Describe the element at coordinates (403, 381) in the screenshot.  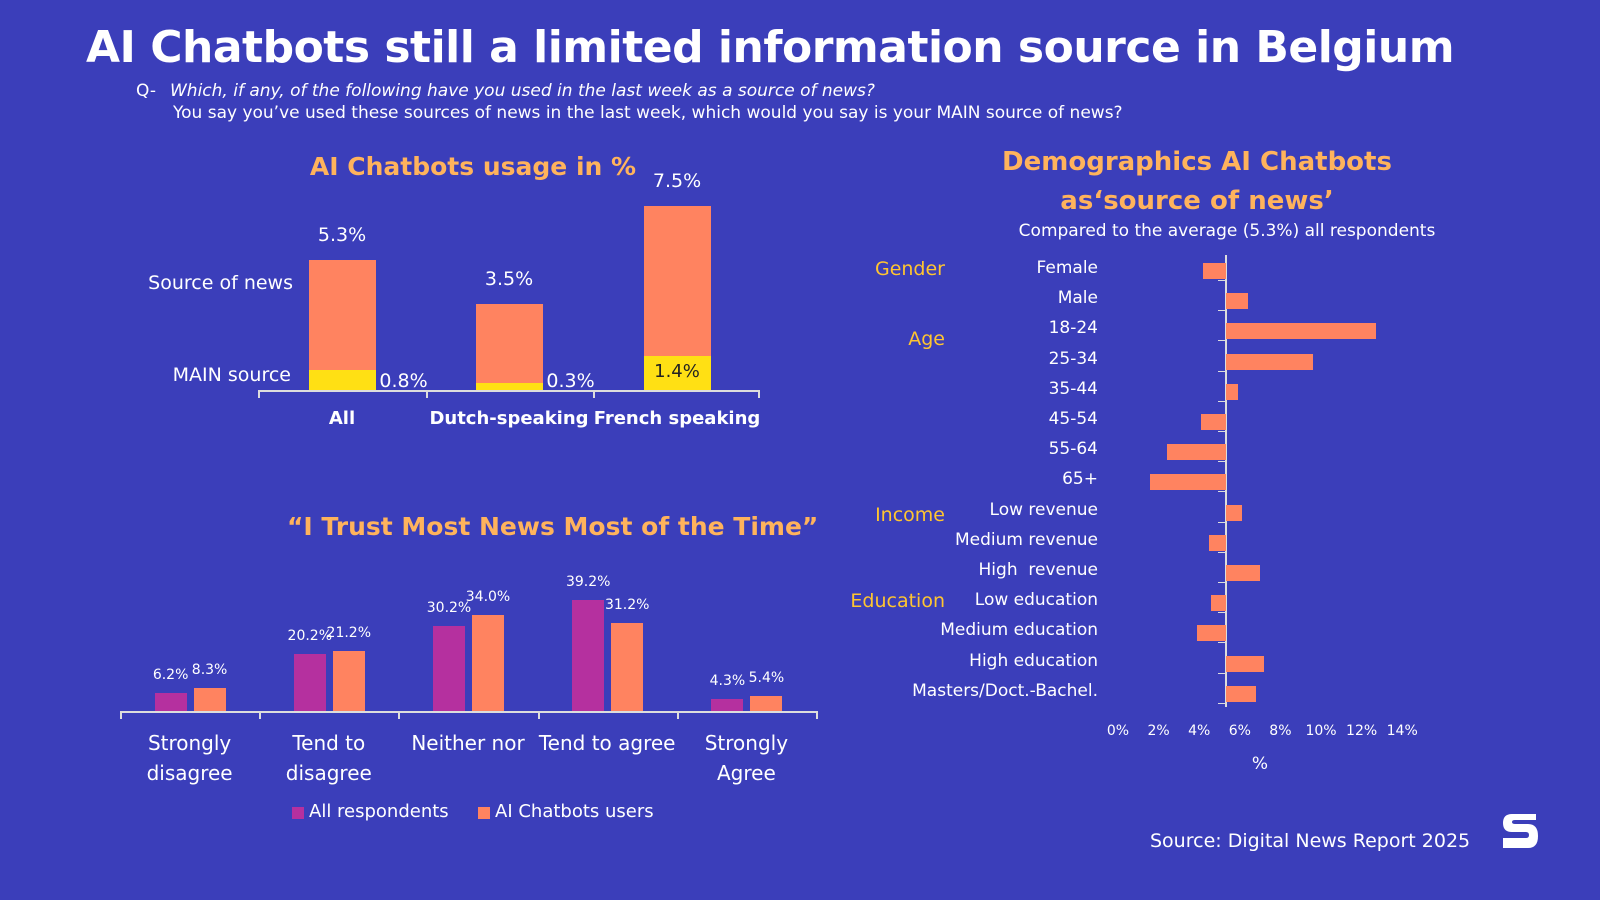
I see `value-label: 0.8%` at that location.